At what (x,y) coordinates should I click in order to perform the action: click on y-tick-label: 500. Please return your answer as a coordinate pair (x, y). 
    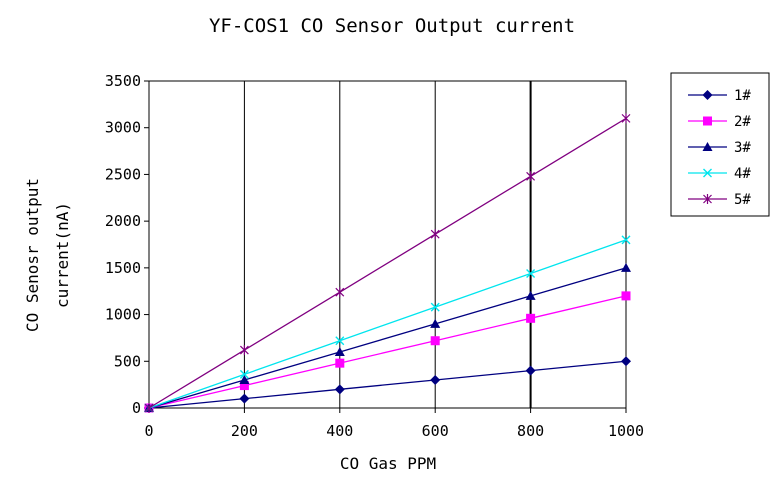
    Looking at the image, I should click on (127, 361).